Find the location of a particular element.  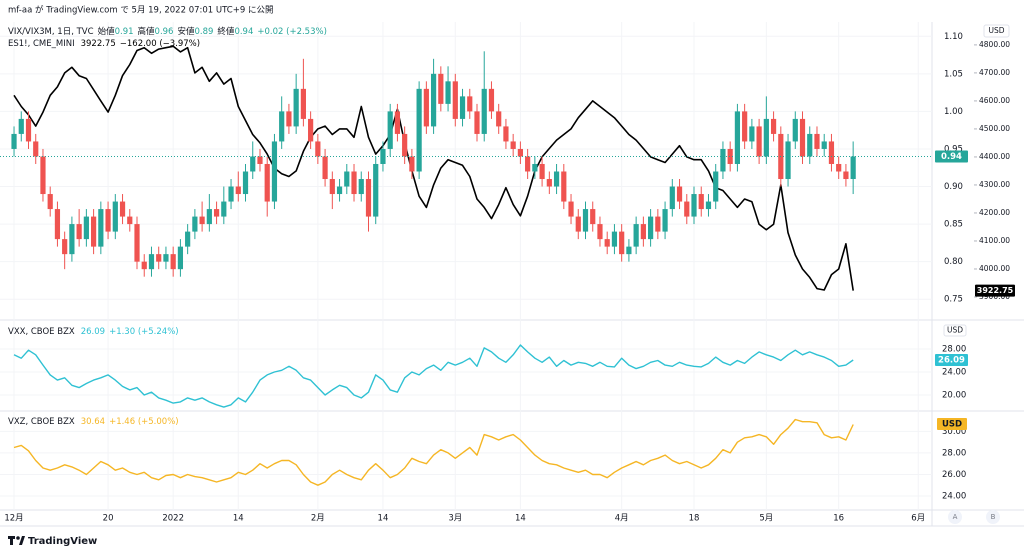

y-tick-label: 0.95 is located at coordinates (953, 149).